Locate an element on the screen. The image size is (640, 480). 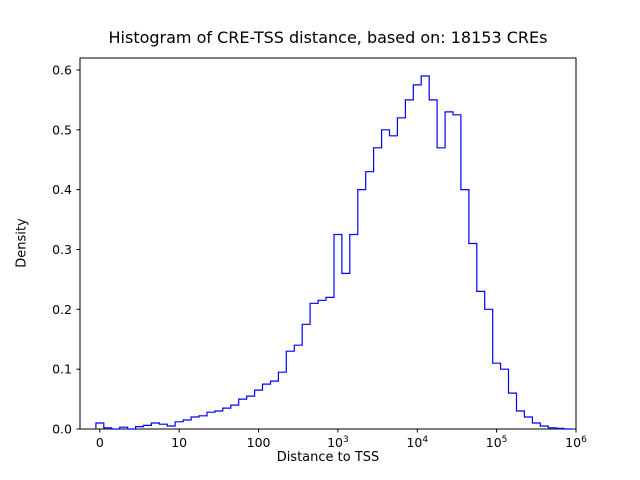
x-tick-label: 10 is located at coordinates (179, 442).